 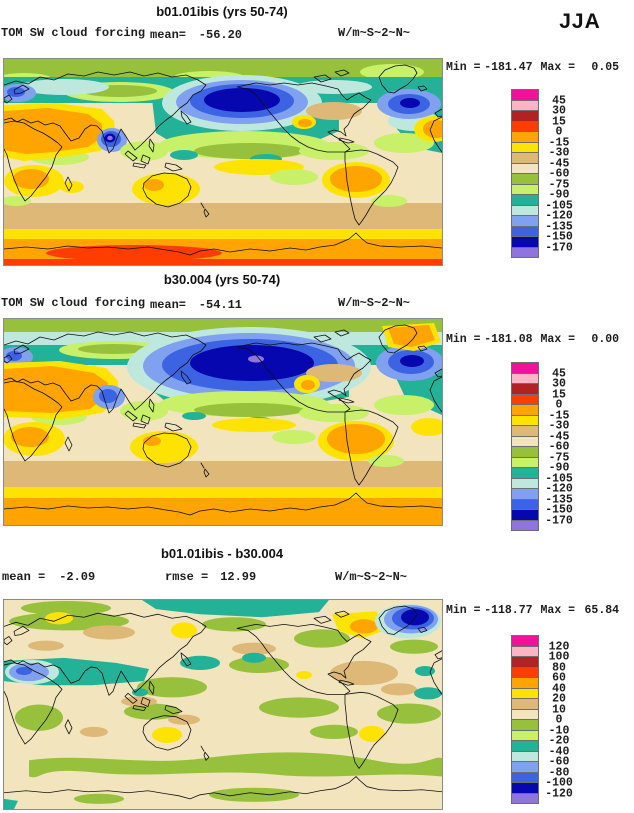 What do you see at coordinates (222, 279) in the screenshot?
I see `panel-2-title: b30.004 (yrs 50-74)` at bounding box center [222, 279].